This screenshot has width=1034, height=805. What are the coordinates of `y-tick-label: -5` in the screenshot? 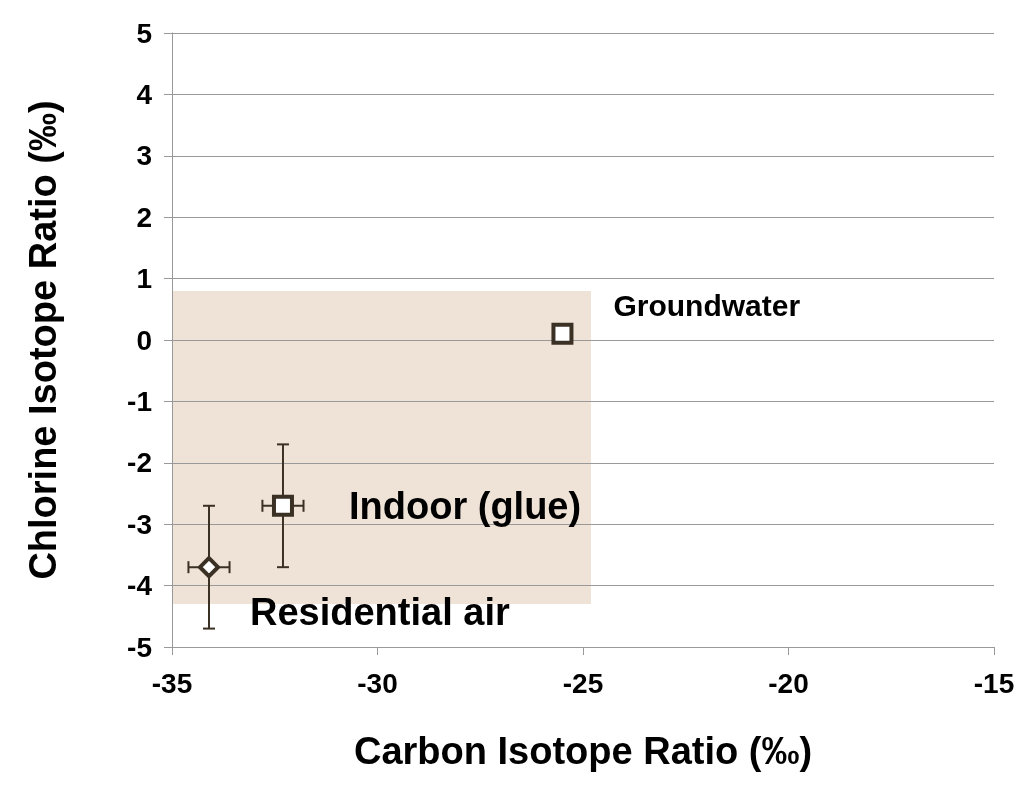 It's located at (139, 647).